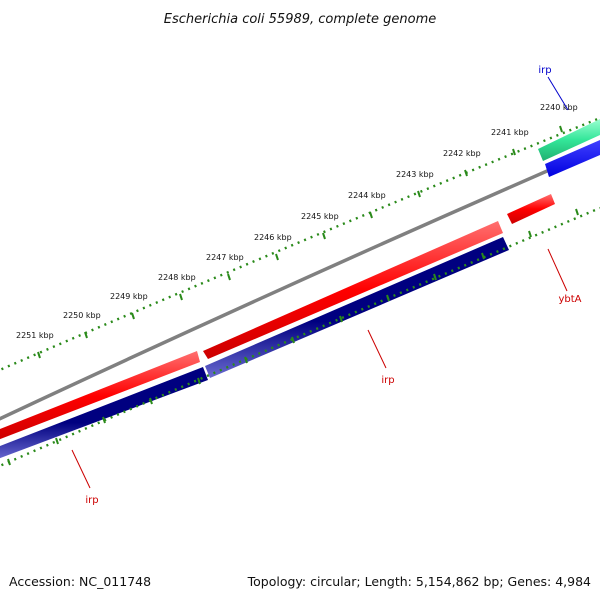  I want to click on irp-mid-callout, so click(377, 349).